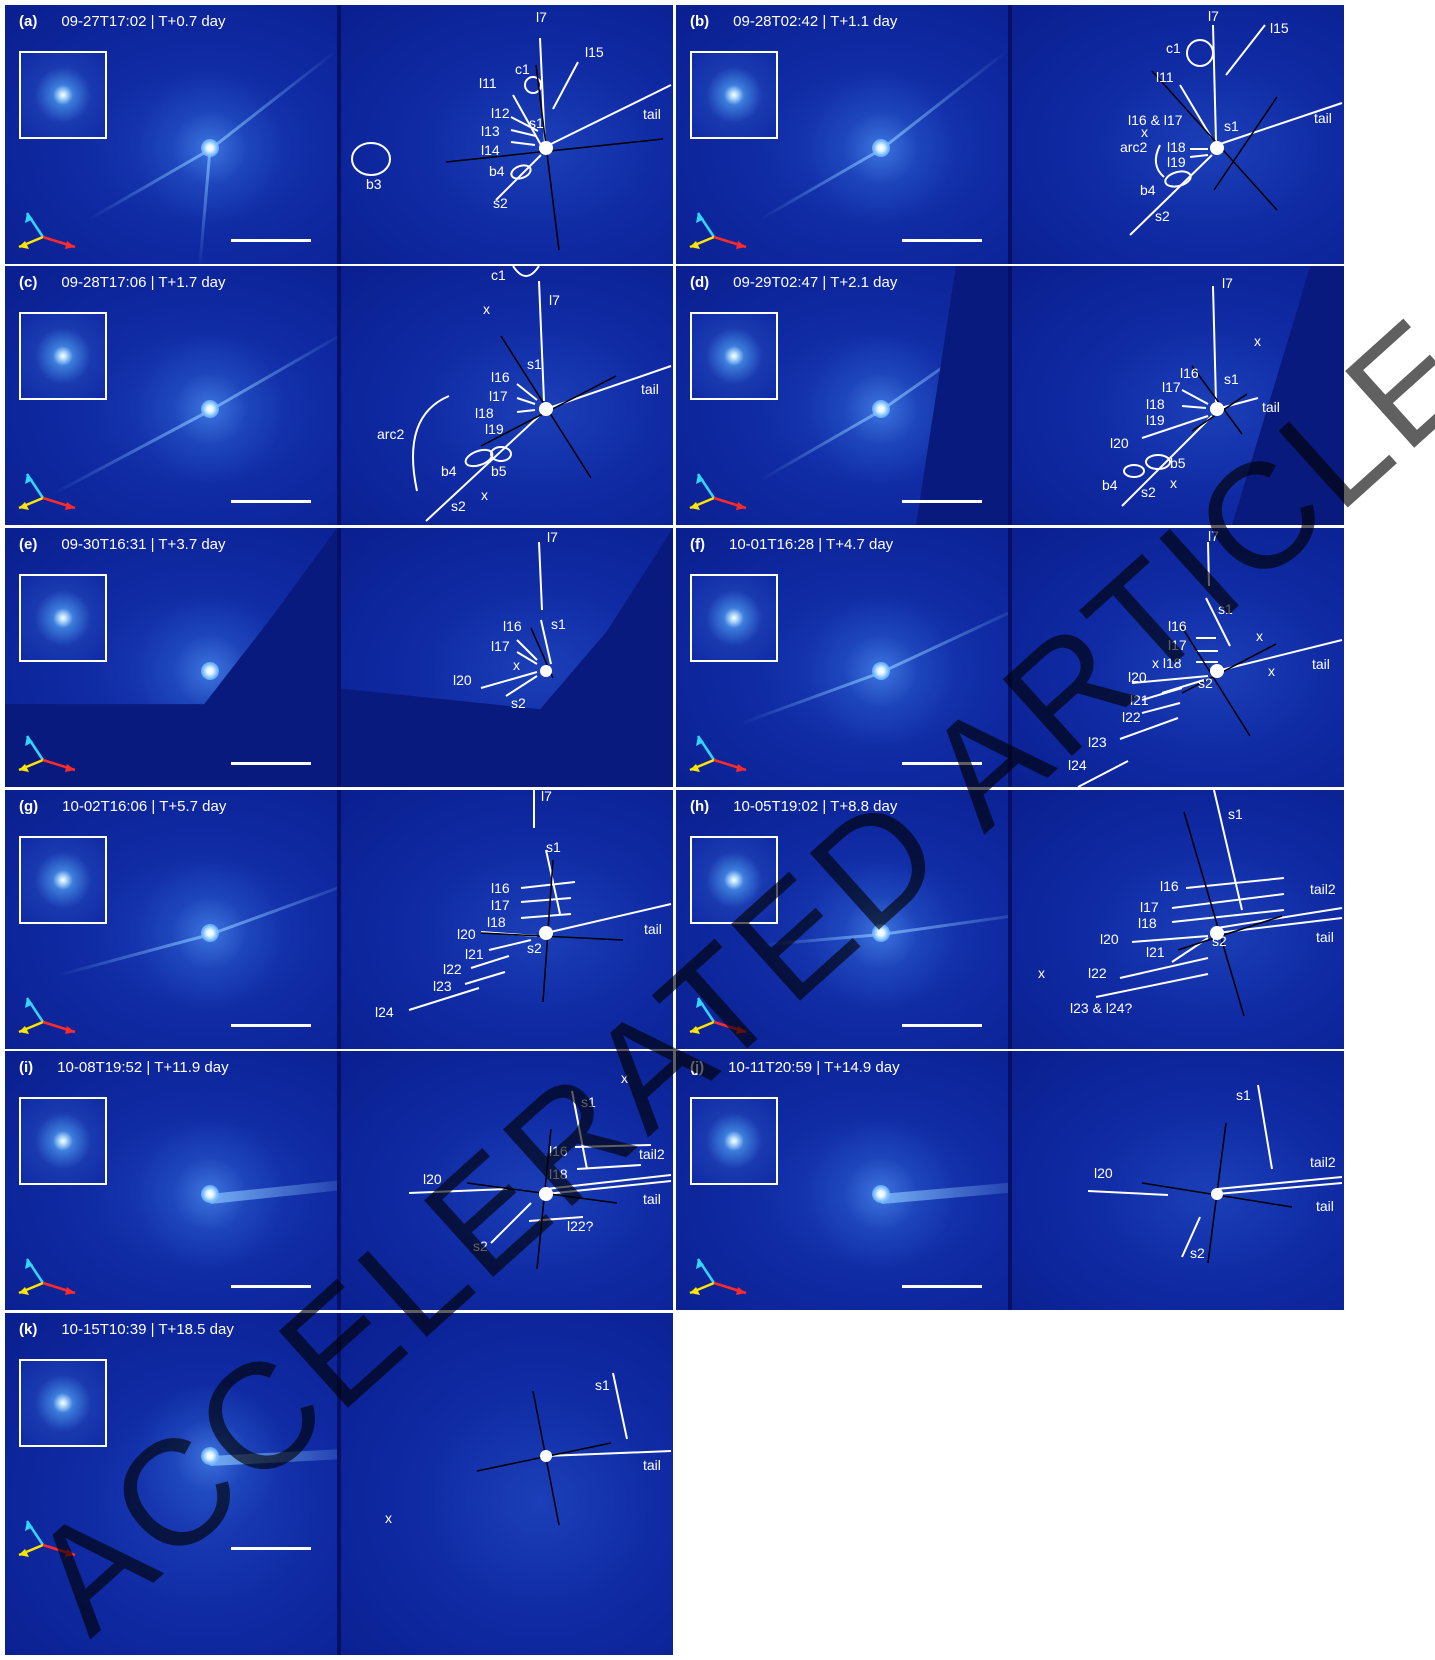 This screenshot has width=1435, height=1660. What do you see at coordinates (794, 21) in the screenshot?
I see `panel-title: (b) 09-28T02:42 | T+1.1 day` at bounding box center [794, 21].